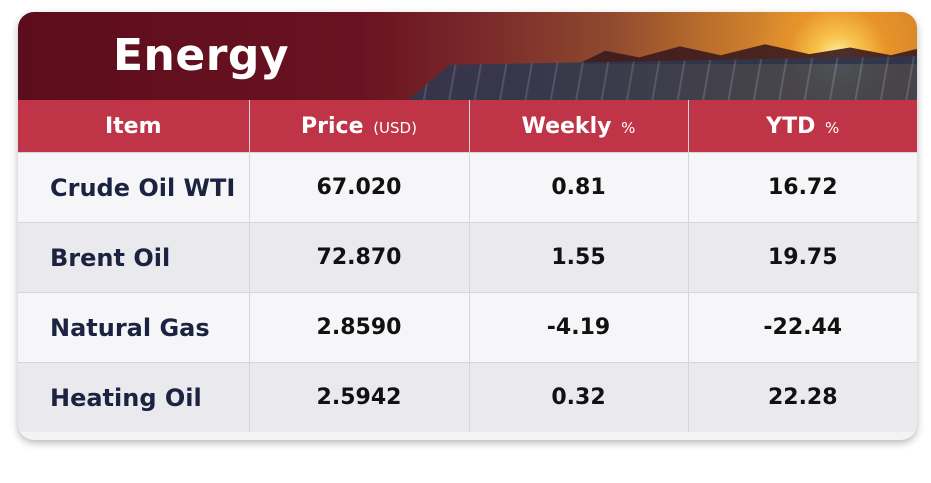  I want to click on table-row: Brent Oil 72.870 1.55 19.75, so click(467, 257).